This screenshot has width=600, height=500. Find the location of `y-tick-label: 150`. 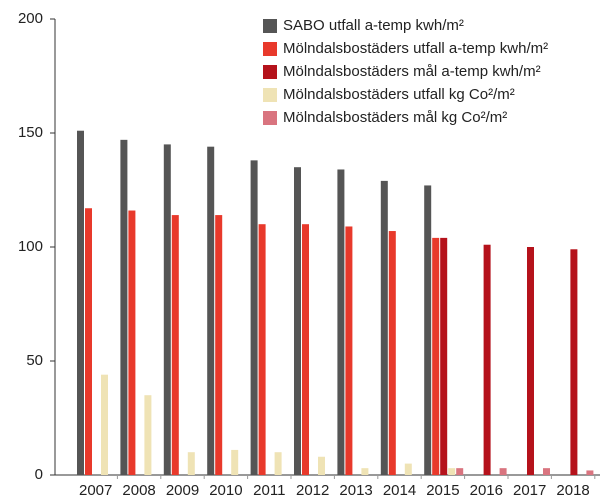

y-tick-label: 150 is located at coordinates (30, 132).